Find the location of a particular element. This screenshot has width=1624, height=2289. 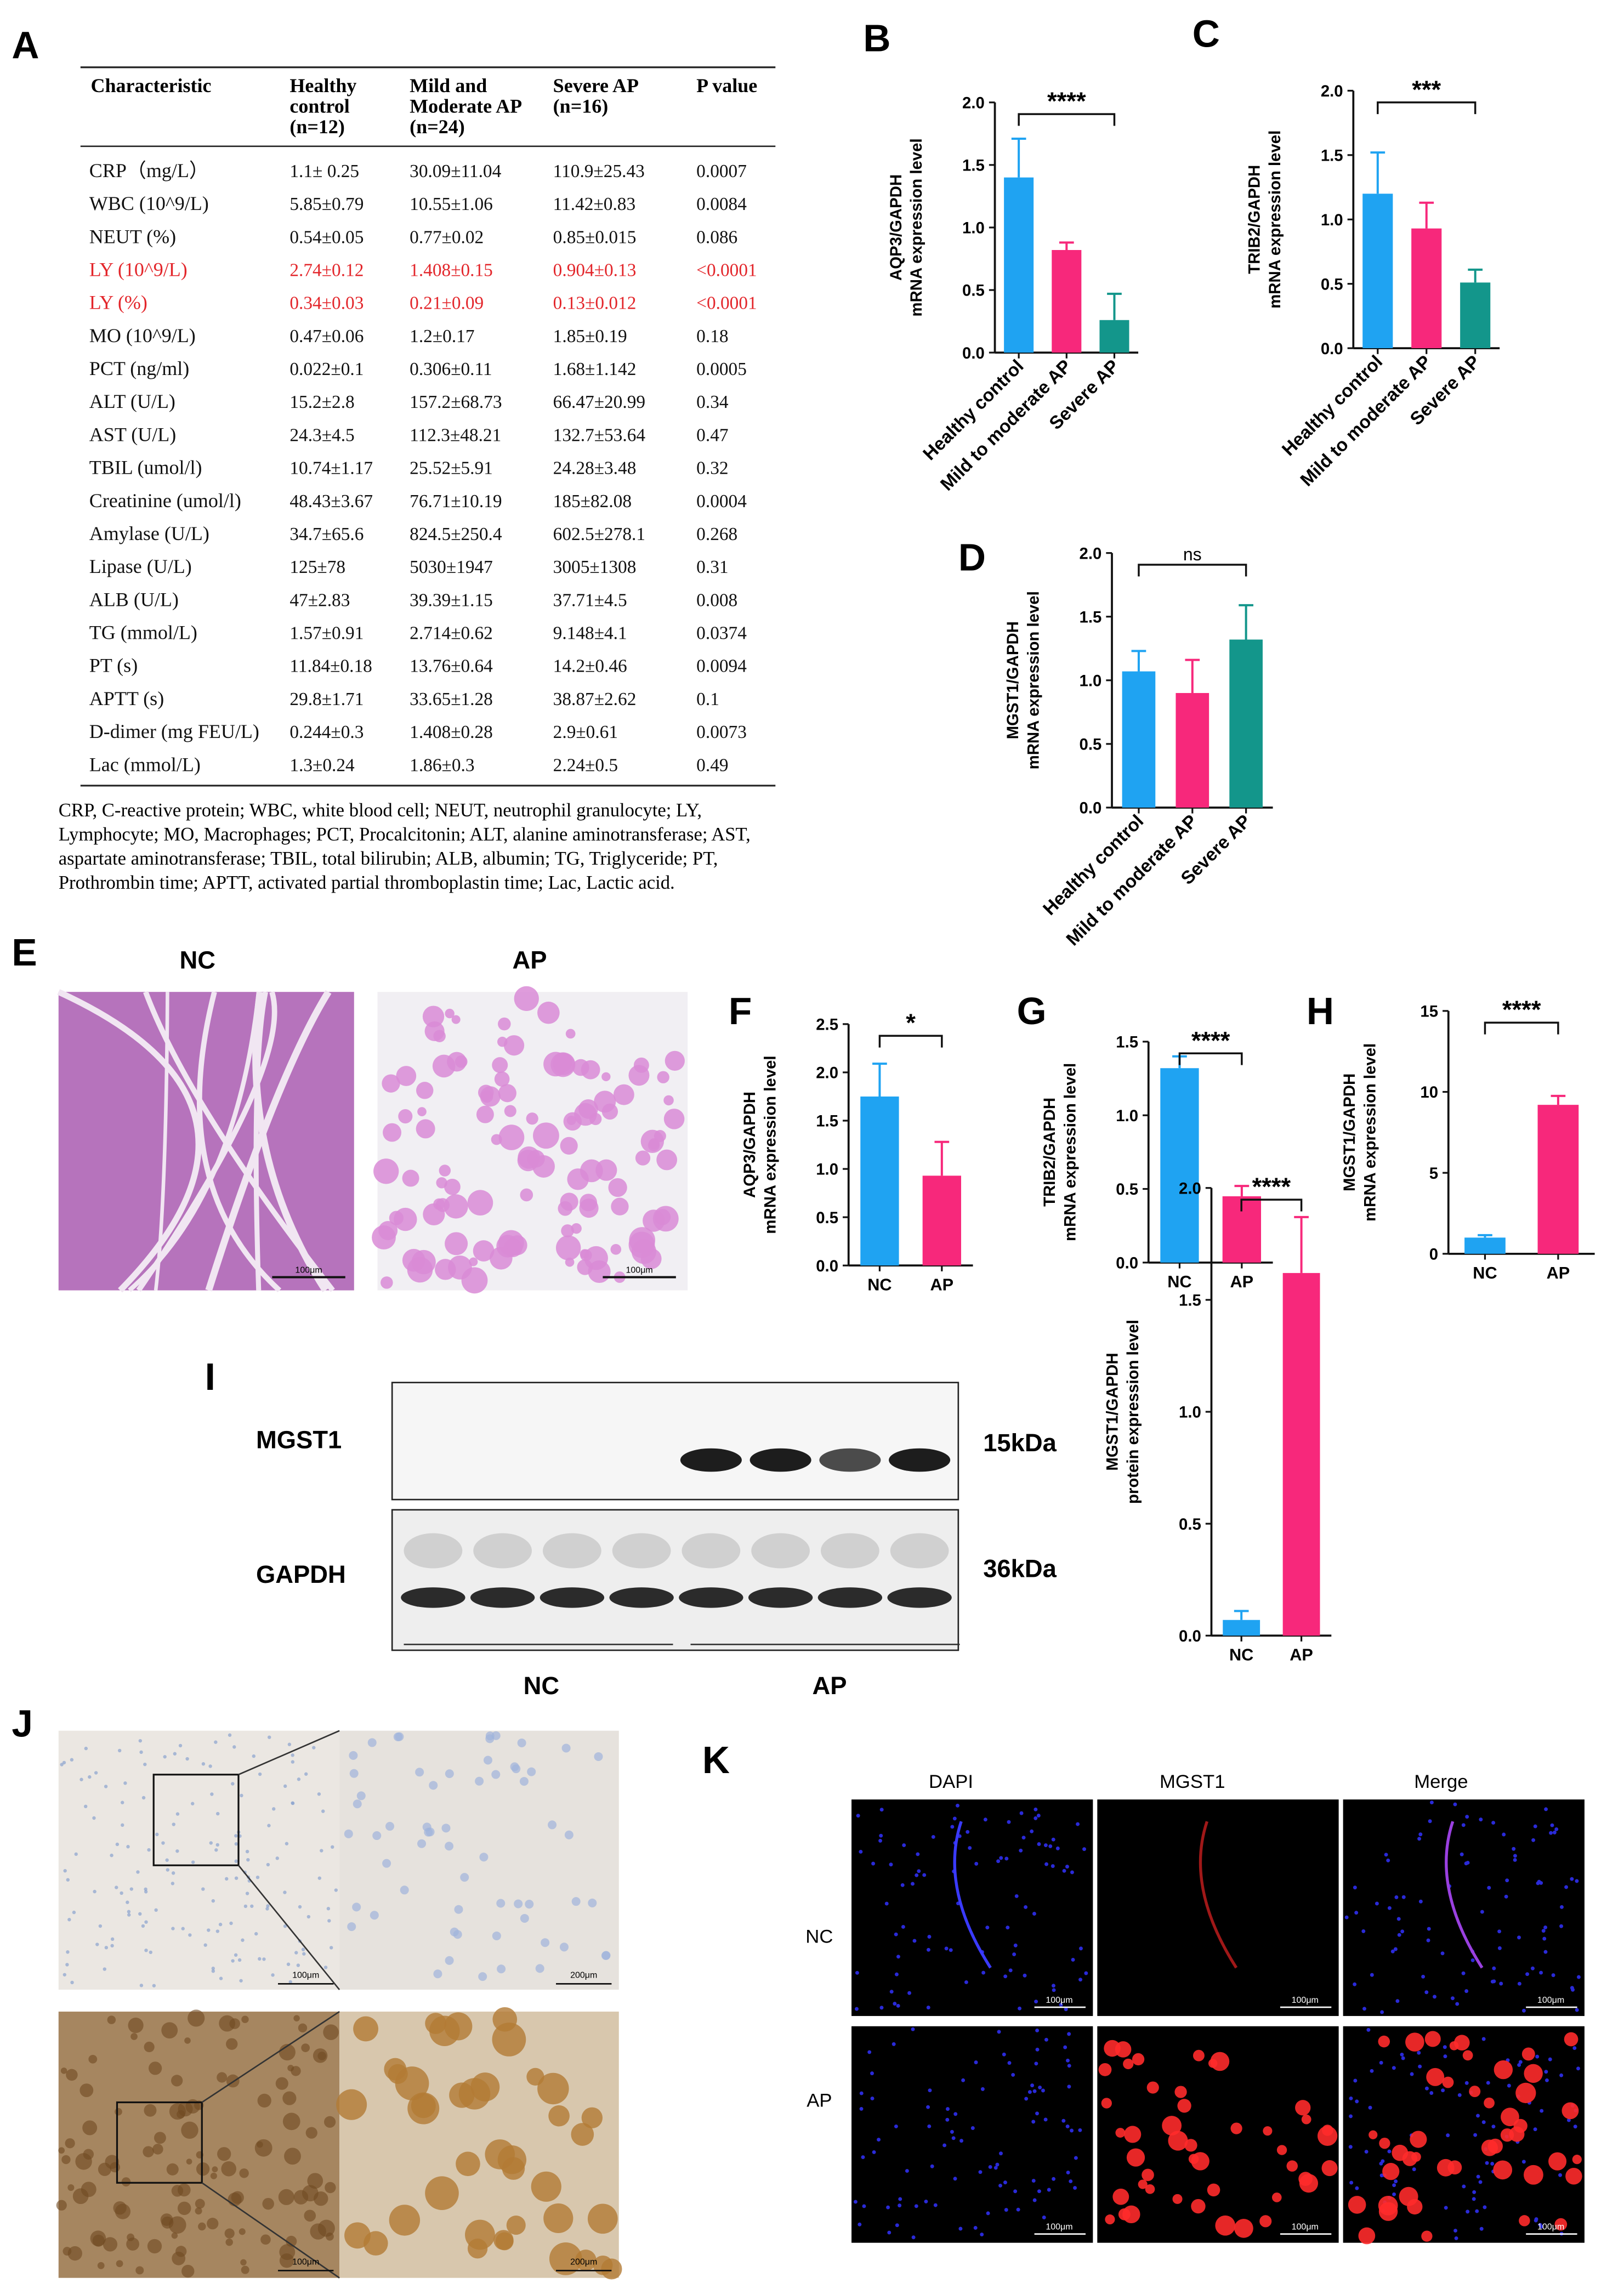

scale-label: 100μm is located at coordinates (1305, 2227).